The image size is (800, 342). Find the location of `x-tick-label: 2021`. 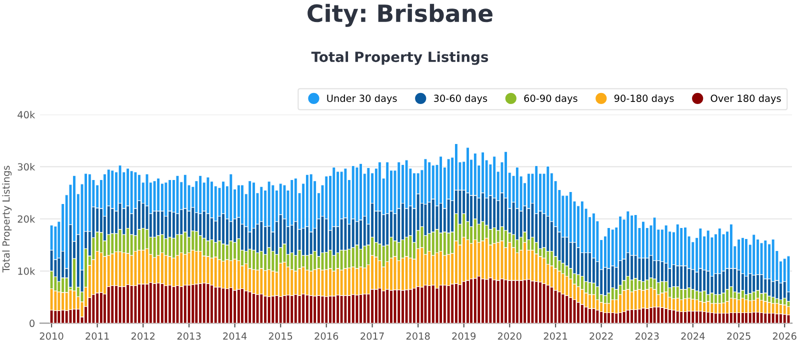

x-tick-label: 2021 is located at coordinates (556, 336).